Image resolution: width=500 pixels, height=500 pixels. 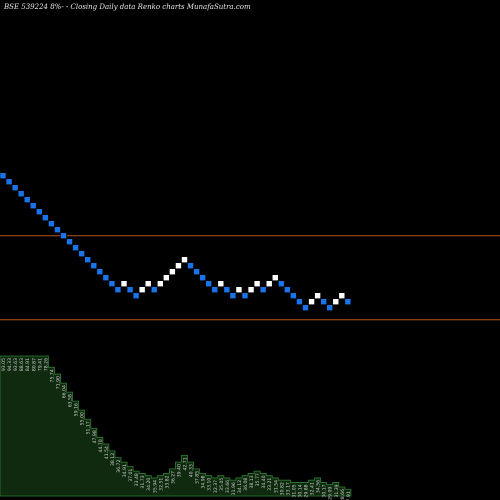 What do you see at coordinates (343, 494) in the screenshot?
I see `volume-label: 28.66` at bounding box center [343, 494].